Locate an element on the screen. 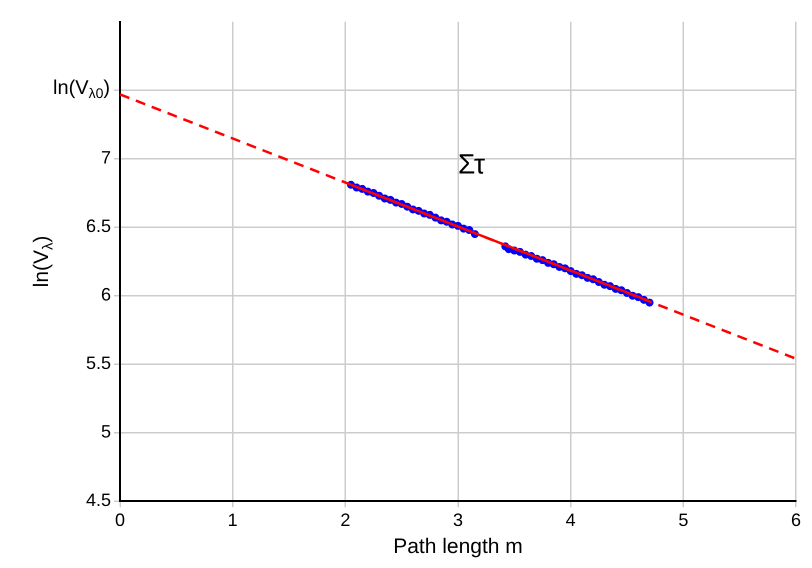 The width and height of the screenshot is (812, 568). x-tick-label: 2 is located at coordinates (345, 520).